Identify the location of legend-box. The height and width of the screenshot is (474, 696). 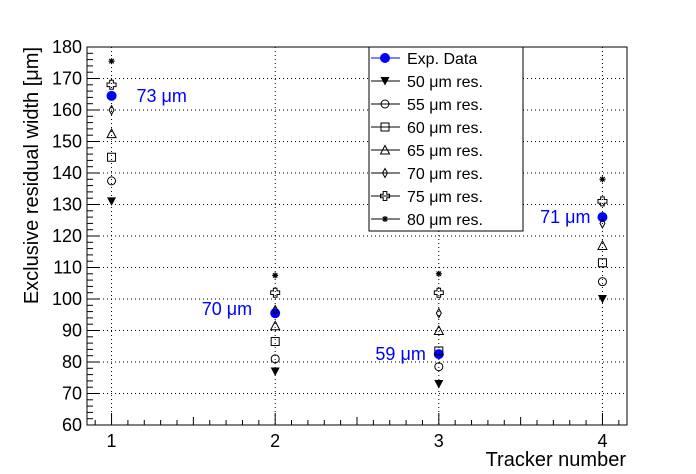
(446, 139).